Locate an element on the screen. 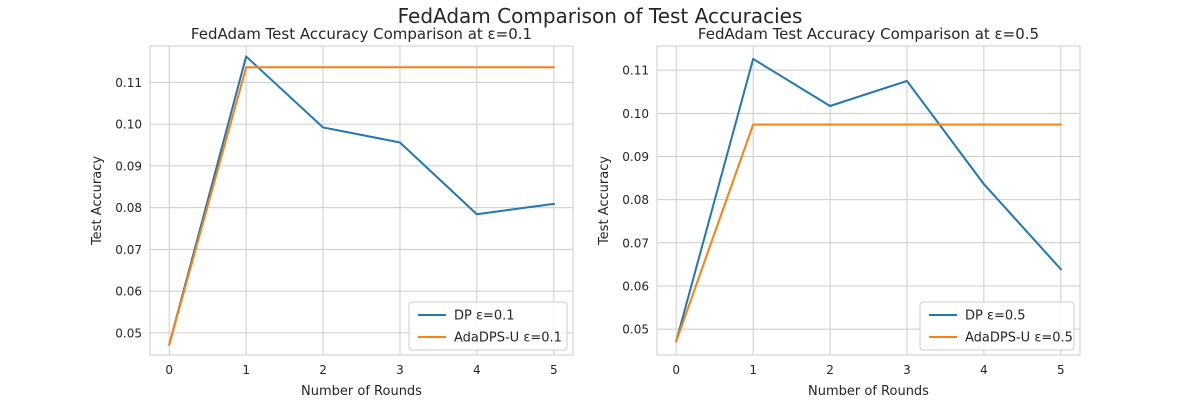  panel-2-y-tick-label: 0.09 is located at coordinates (635, 157).